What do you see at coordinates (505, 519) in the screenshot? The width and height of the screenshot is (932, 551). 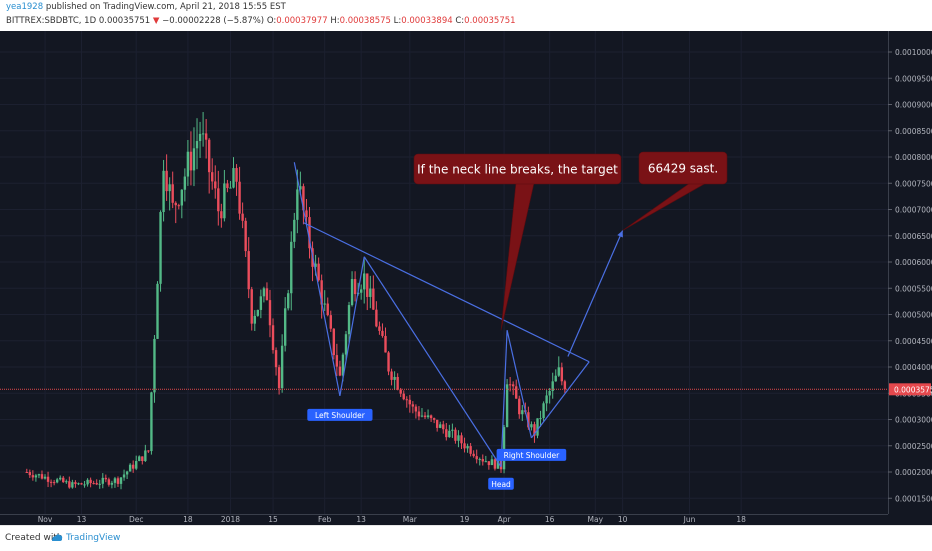 I see `x-tick-label: Apr` at bounding box center [505, 519].